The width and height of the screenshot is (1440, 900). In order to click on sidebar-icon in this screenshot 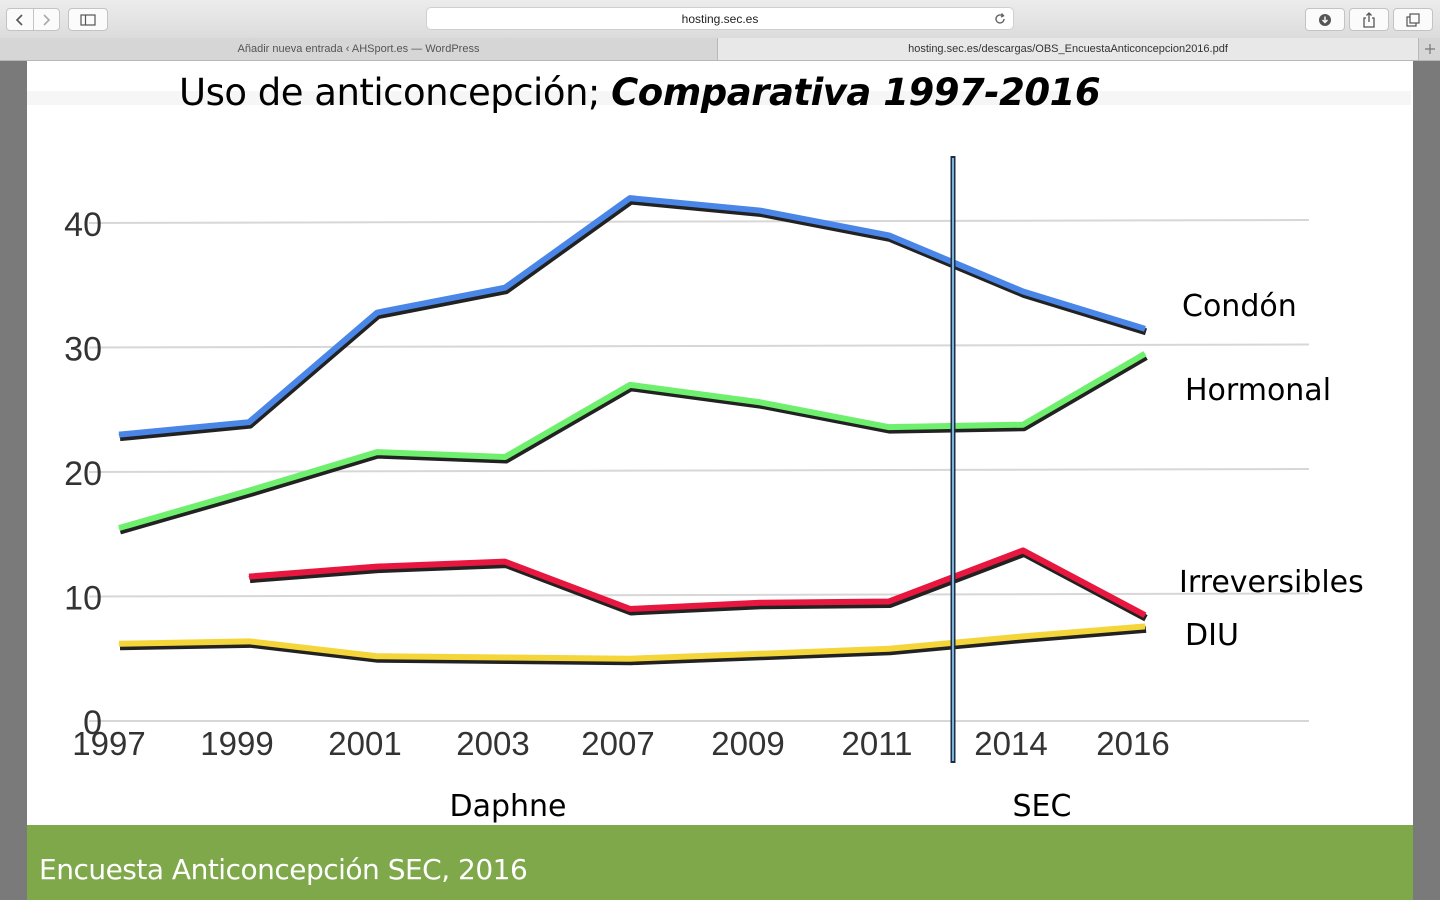, I will do `click(88, 19)`.